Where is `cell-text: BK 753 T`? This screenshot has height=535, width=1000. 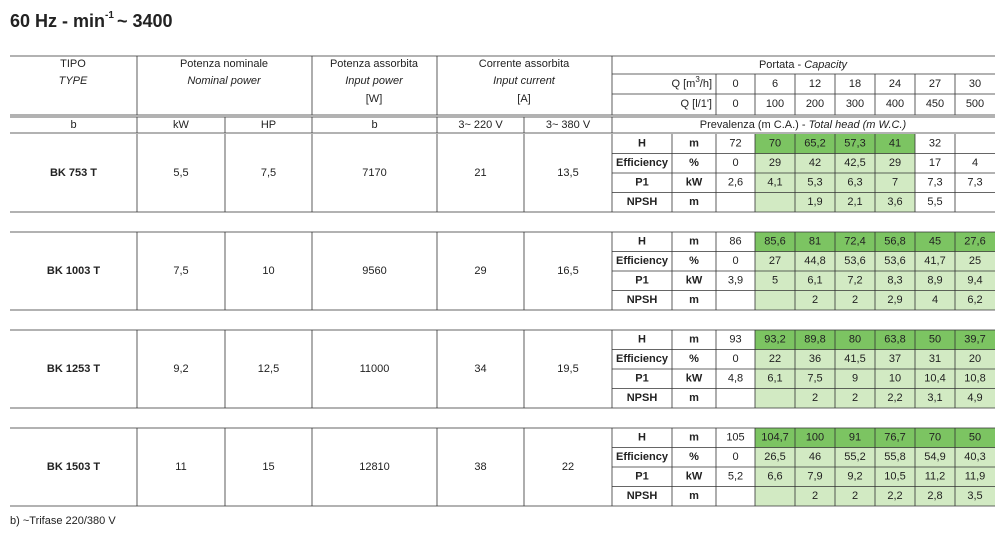
cell-text: BK 753 T is located at coordinates (73, 173).